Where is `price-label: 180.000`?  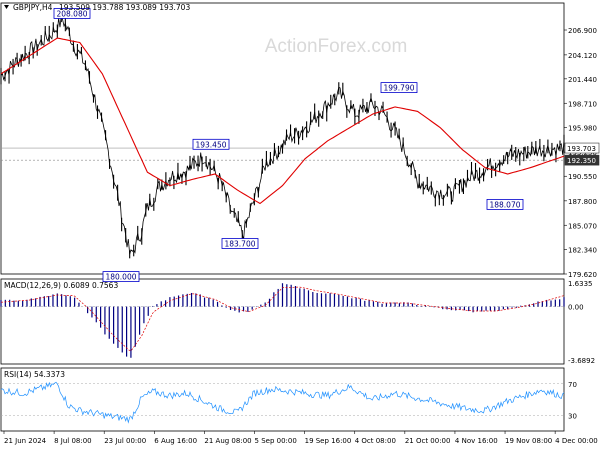
price-label: 180.000 is located at coordinates (120, 277).